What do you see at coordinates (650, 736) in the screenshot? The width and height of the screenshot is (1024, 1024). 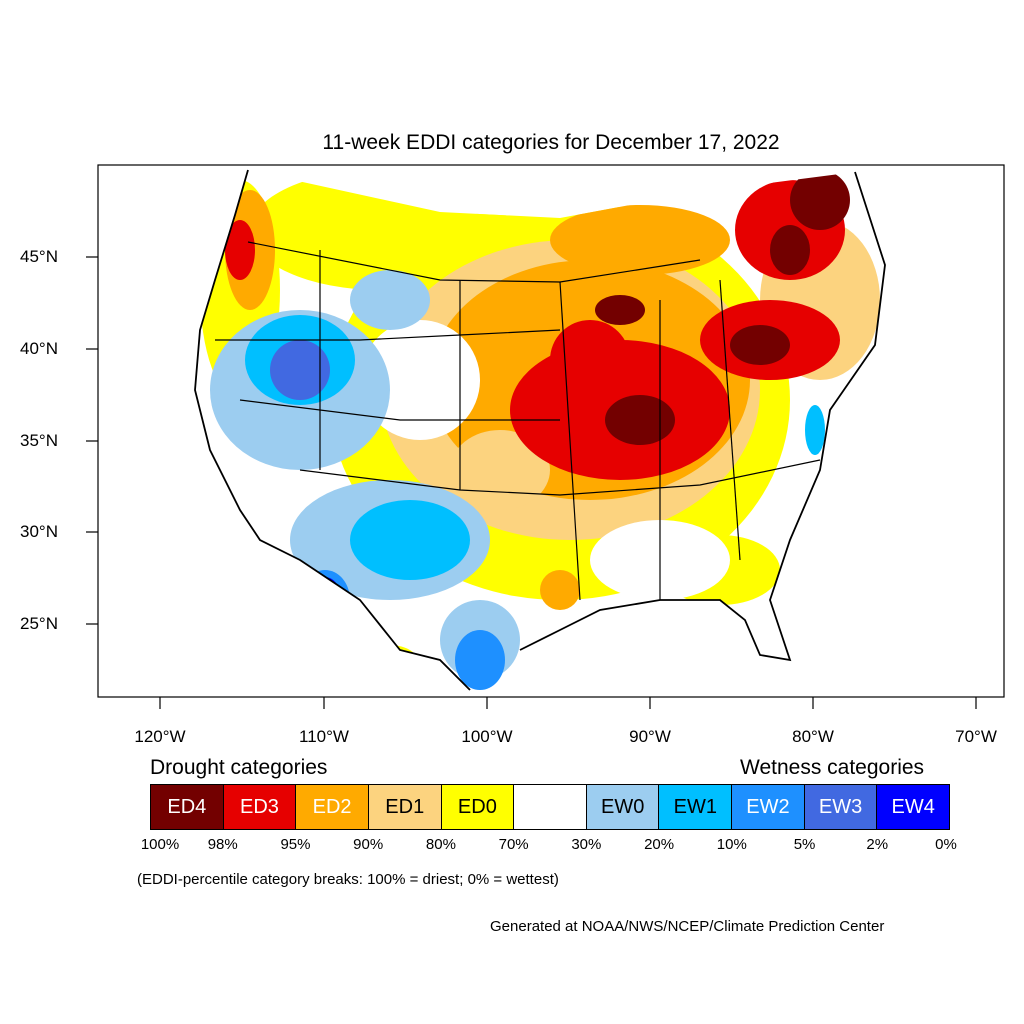 I see `lon-label-90: 90°W` at bounding box center [650, 736].